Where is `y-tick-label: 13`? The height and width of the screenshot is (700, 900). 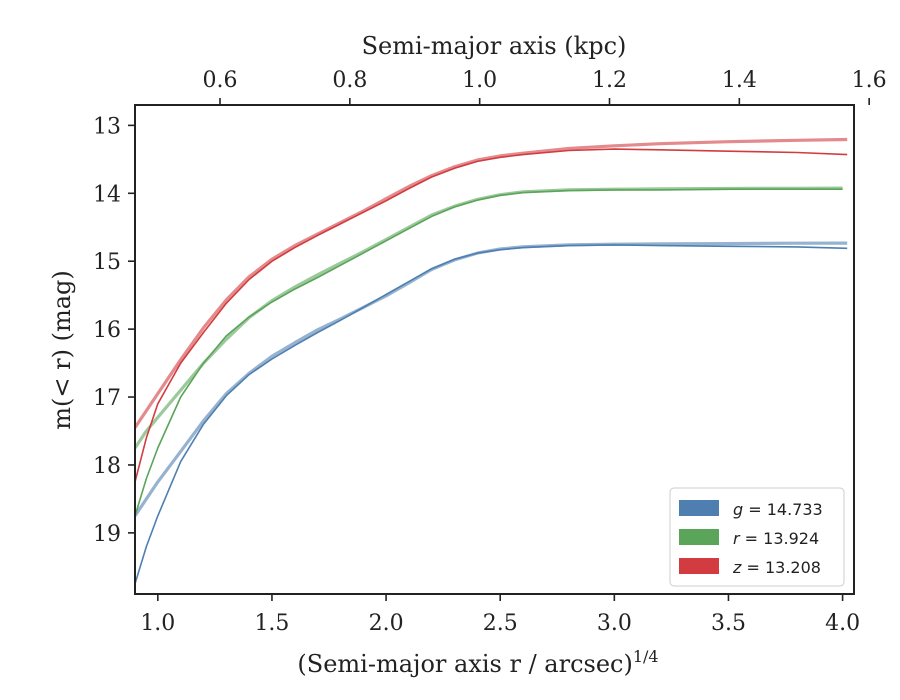
y-tick-label: 13 is located at coordinates (107, 126).